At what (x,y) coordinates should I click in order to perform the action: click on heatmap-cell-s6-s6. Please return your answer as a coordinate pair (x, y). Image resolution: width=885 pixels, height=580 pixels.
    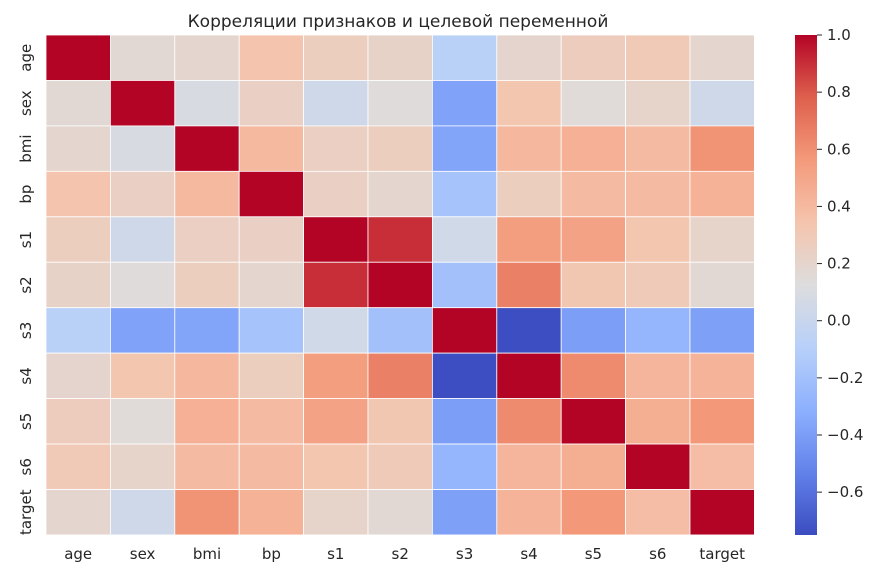
    Looking at the image, I should click on (658, 466).